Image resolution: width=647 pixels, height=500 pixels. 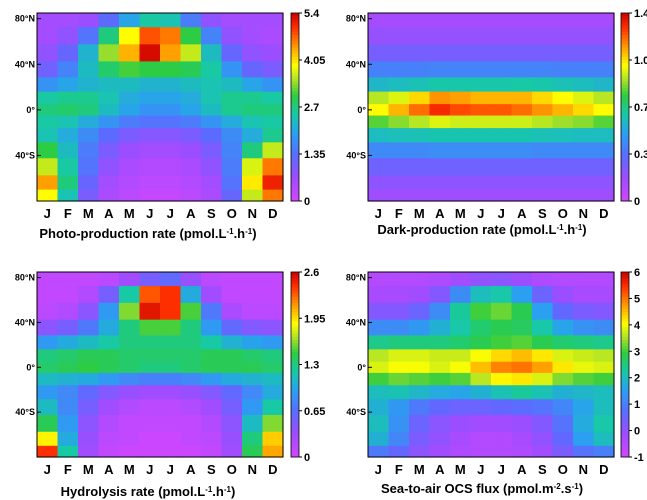 What do you see at coordinates (563, 469) in the screenshot?
I see `x-tick-label: O` at bounding box center [563, 469].